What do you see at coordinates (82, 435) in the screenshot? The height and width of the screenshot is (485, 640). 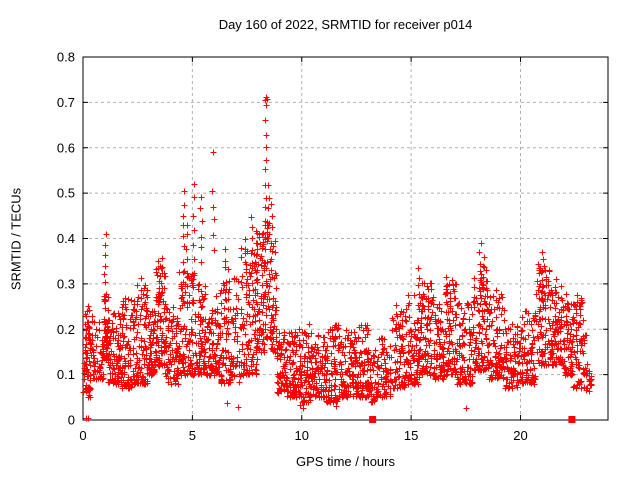 I see `x-tick-label: 0` at bounding box center [82, 435].